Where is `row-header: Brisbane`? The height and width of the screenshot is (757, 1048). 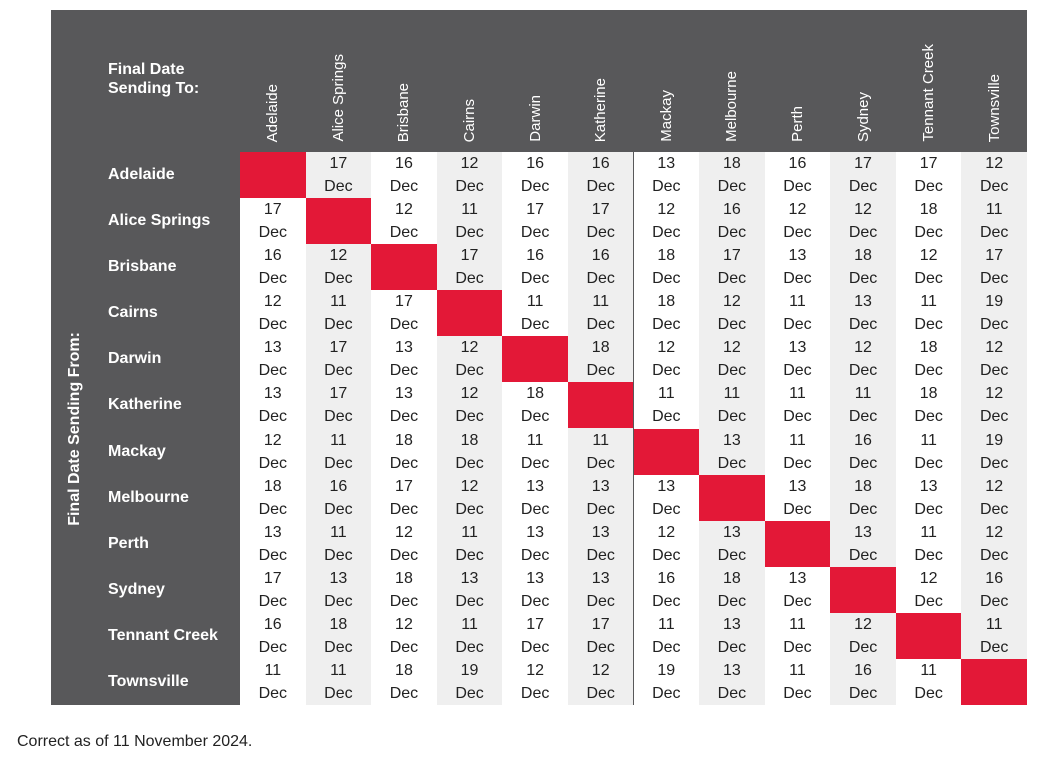
row-header: Brisbane is located at coordinates (174, 267).